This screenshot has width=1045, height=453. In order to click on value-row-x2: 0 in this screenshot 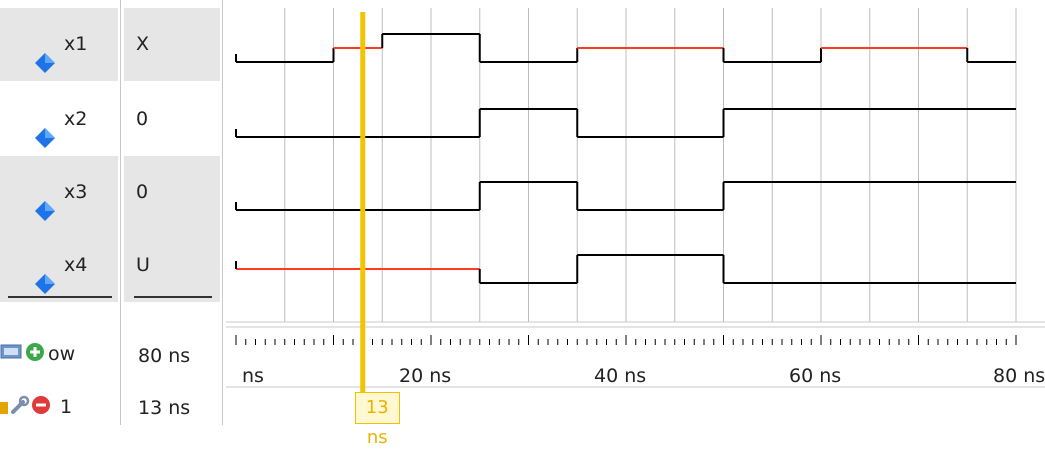, I will do `click(172, 119)`.